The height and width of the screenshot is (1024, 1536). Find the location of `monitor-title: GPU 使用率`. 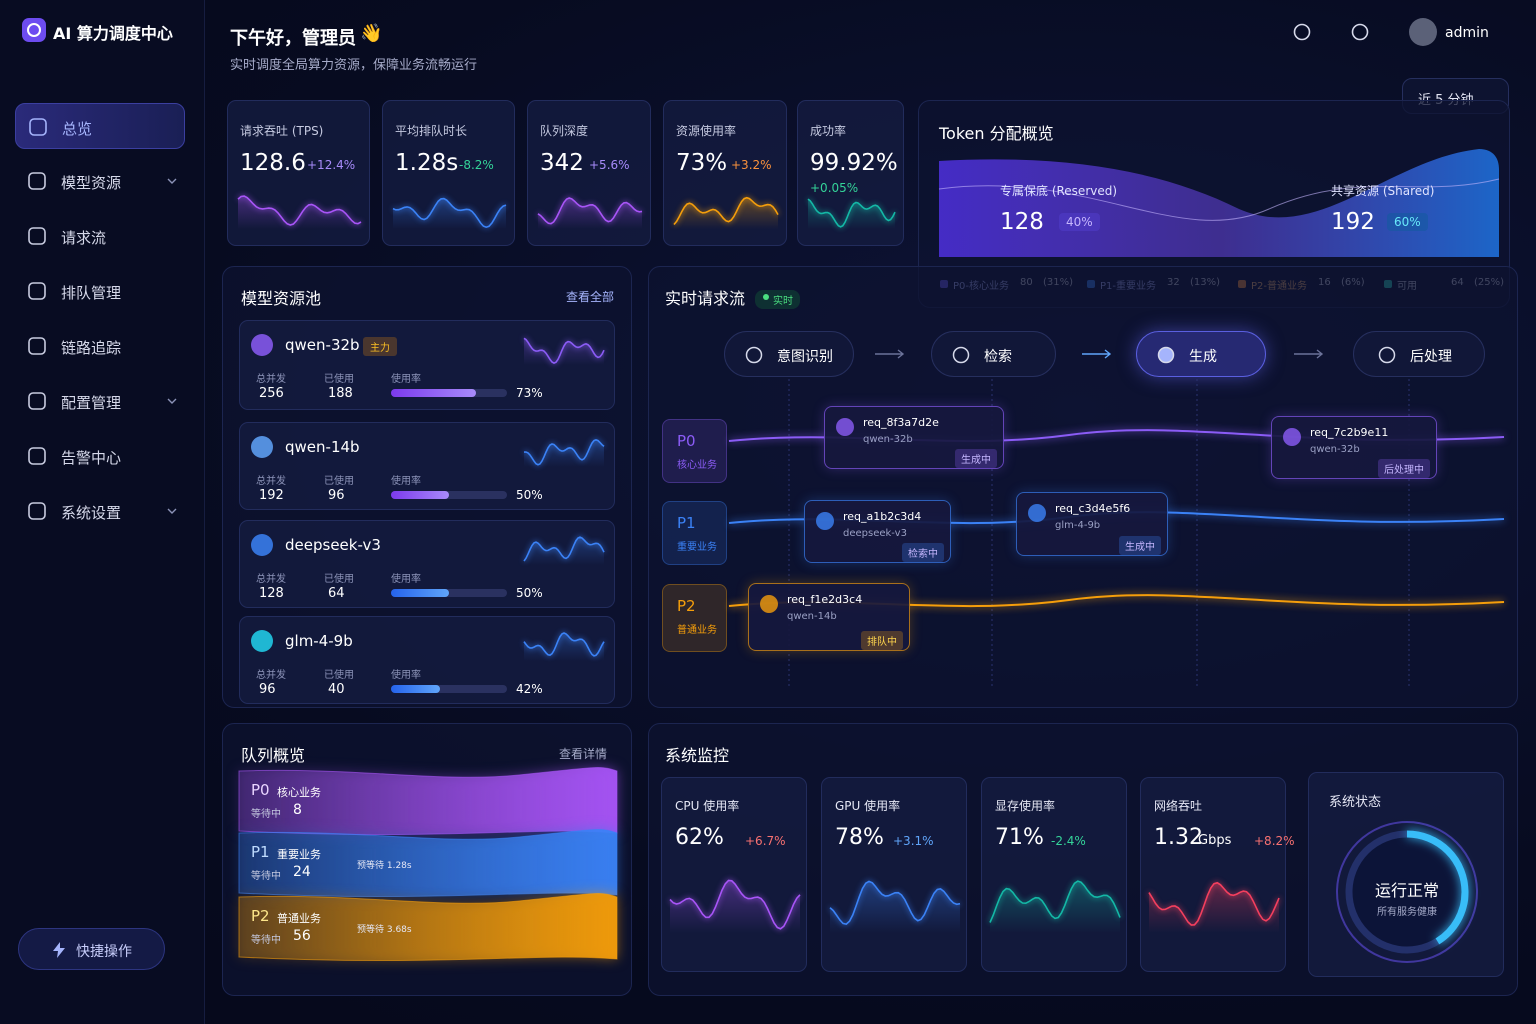

monitor-title: GPU 使用率 is located at coordinates (868, 806).